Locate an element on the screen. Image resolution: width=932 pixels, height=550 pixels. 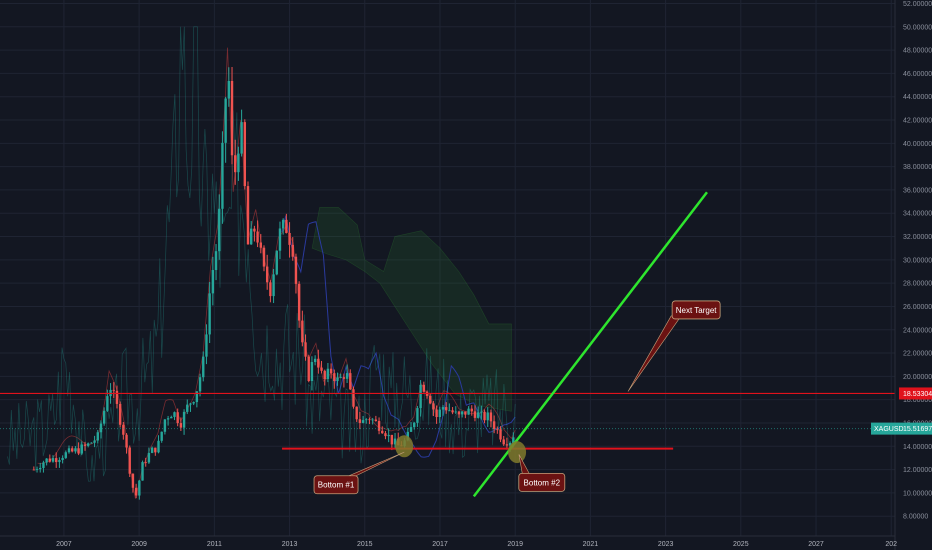
price-tag-current-label: 15.51697 is located at coordinates (917, 429).